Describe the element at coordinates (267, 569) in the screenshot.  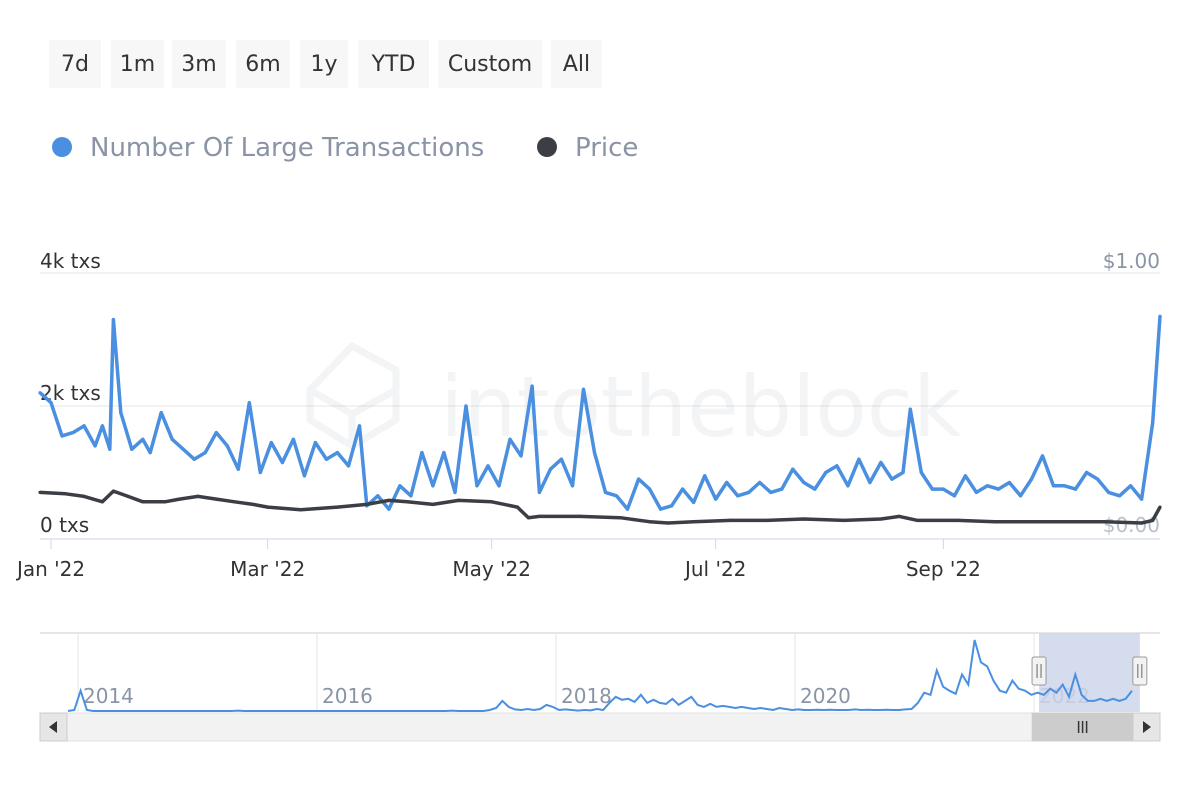
I see `x-tick-label: Mar '22` at that location.